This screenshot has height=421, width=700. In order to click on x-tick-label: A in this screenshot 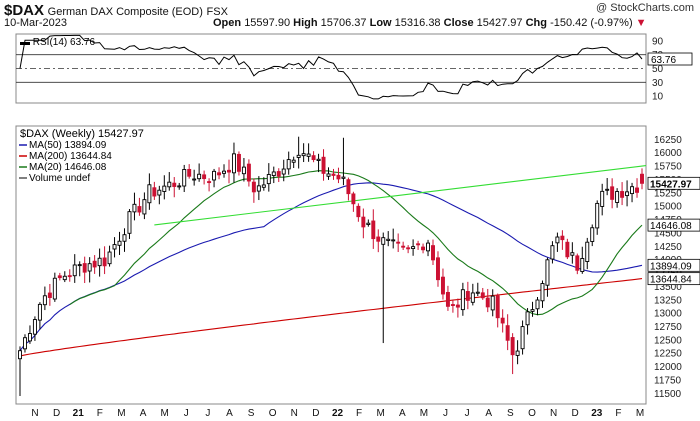, I will do `click(229, 413)`.